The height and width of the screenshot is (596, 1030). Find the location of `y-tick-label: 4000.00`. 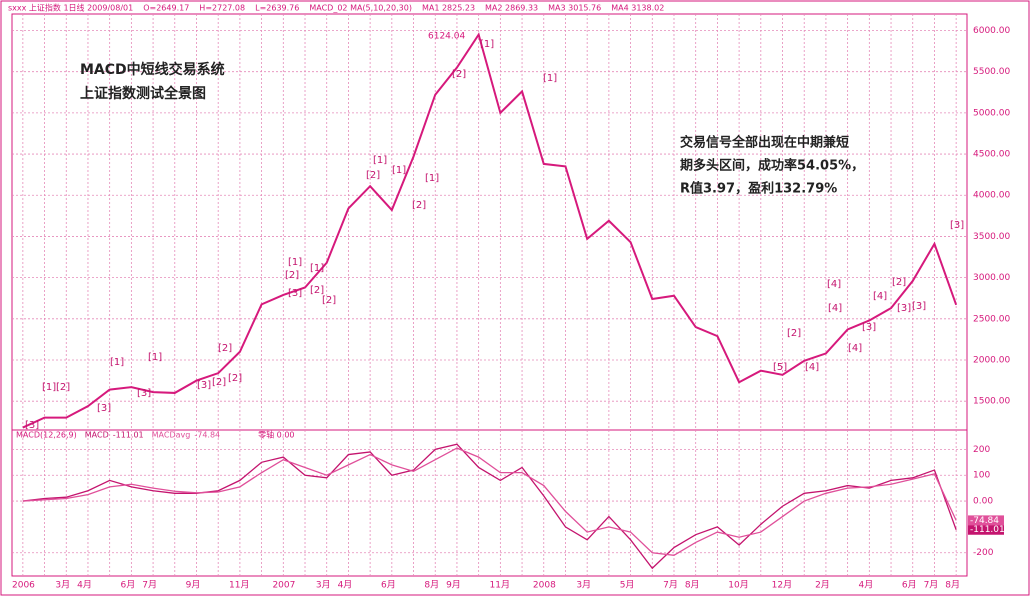

y-tick-label: 4000.00 is located at coordinates (991, 196).